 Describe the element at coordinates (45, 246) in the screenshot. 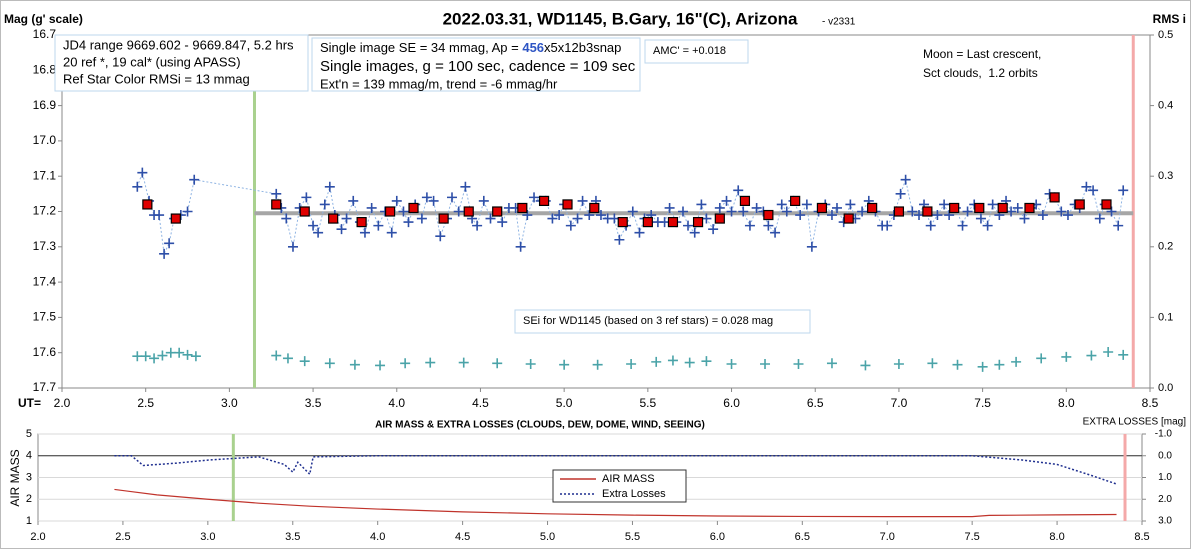

I see `y-tick-label: 17.3` at that location.